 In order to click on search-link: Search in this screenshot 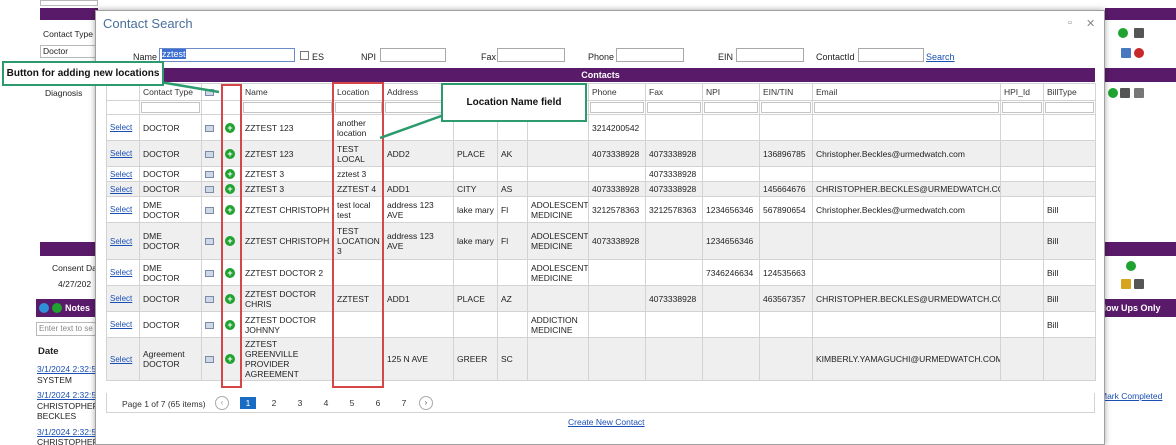, I will do `click(940, 57)`.